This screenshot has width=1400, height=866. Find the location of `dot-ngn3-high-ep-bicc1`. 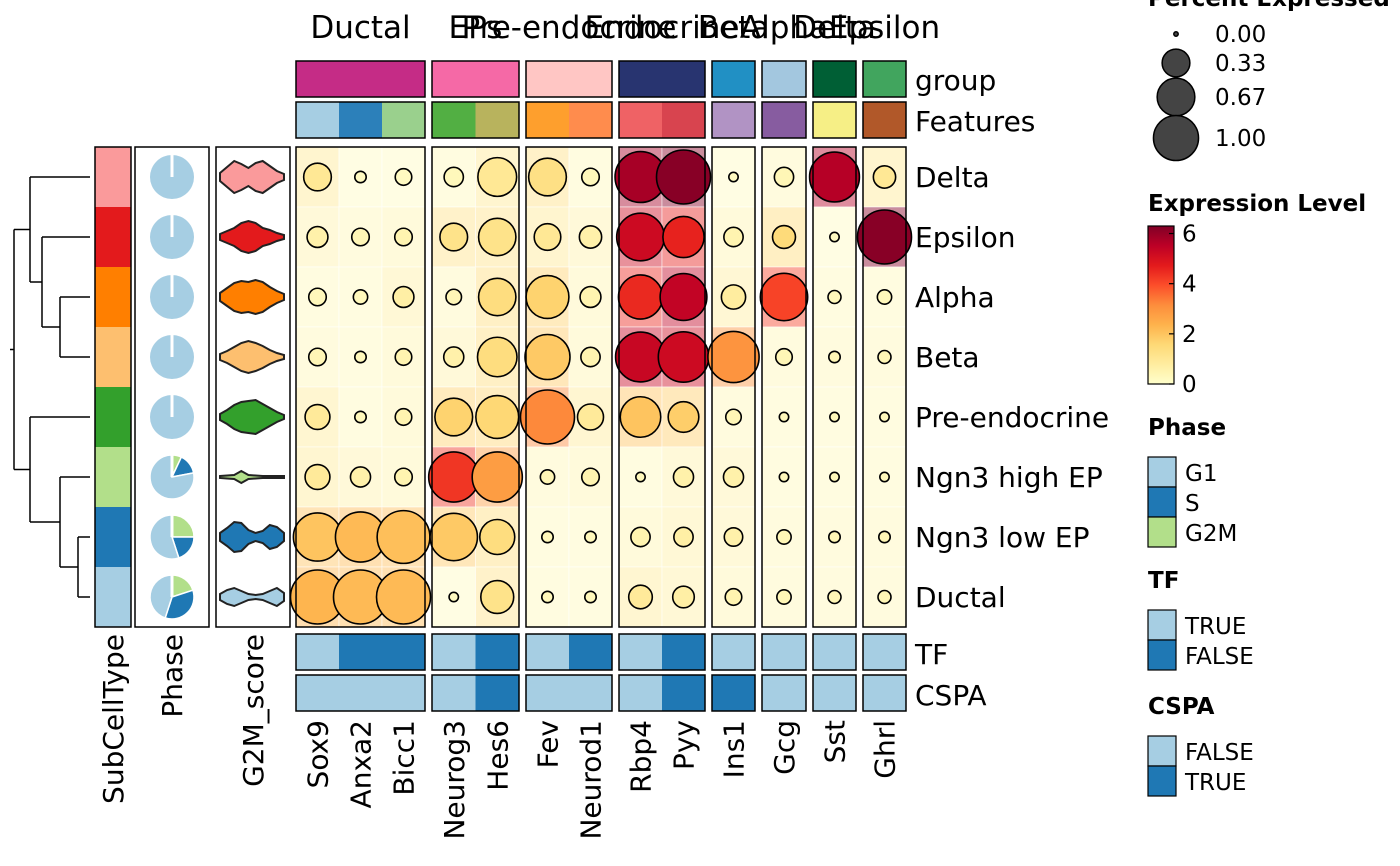

dot-ngn3-high-ep-bicc1 is located at coordinates (403, 477).